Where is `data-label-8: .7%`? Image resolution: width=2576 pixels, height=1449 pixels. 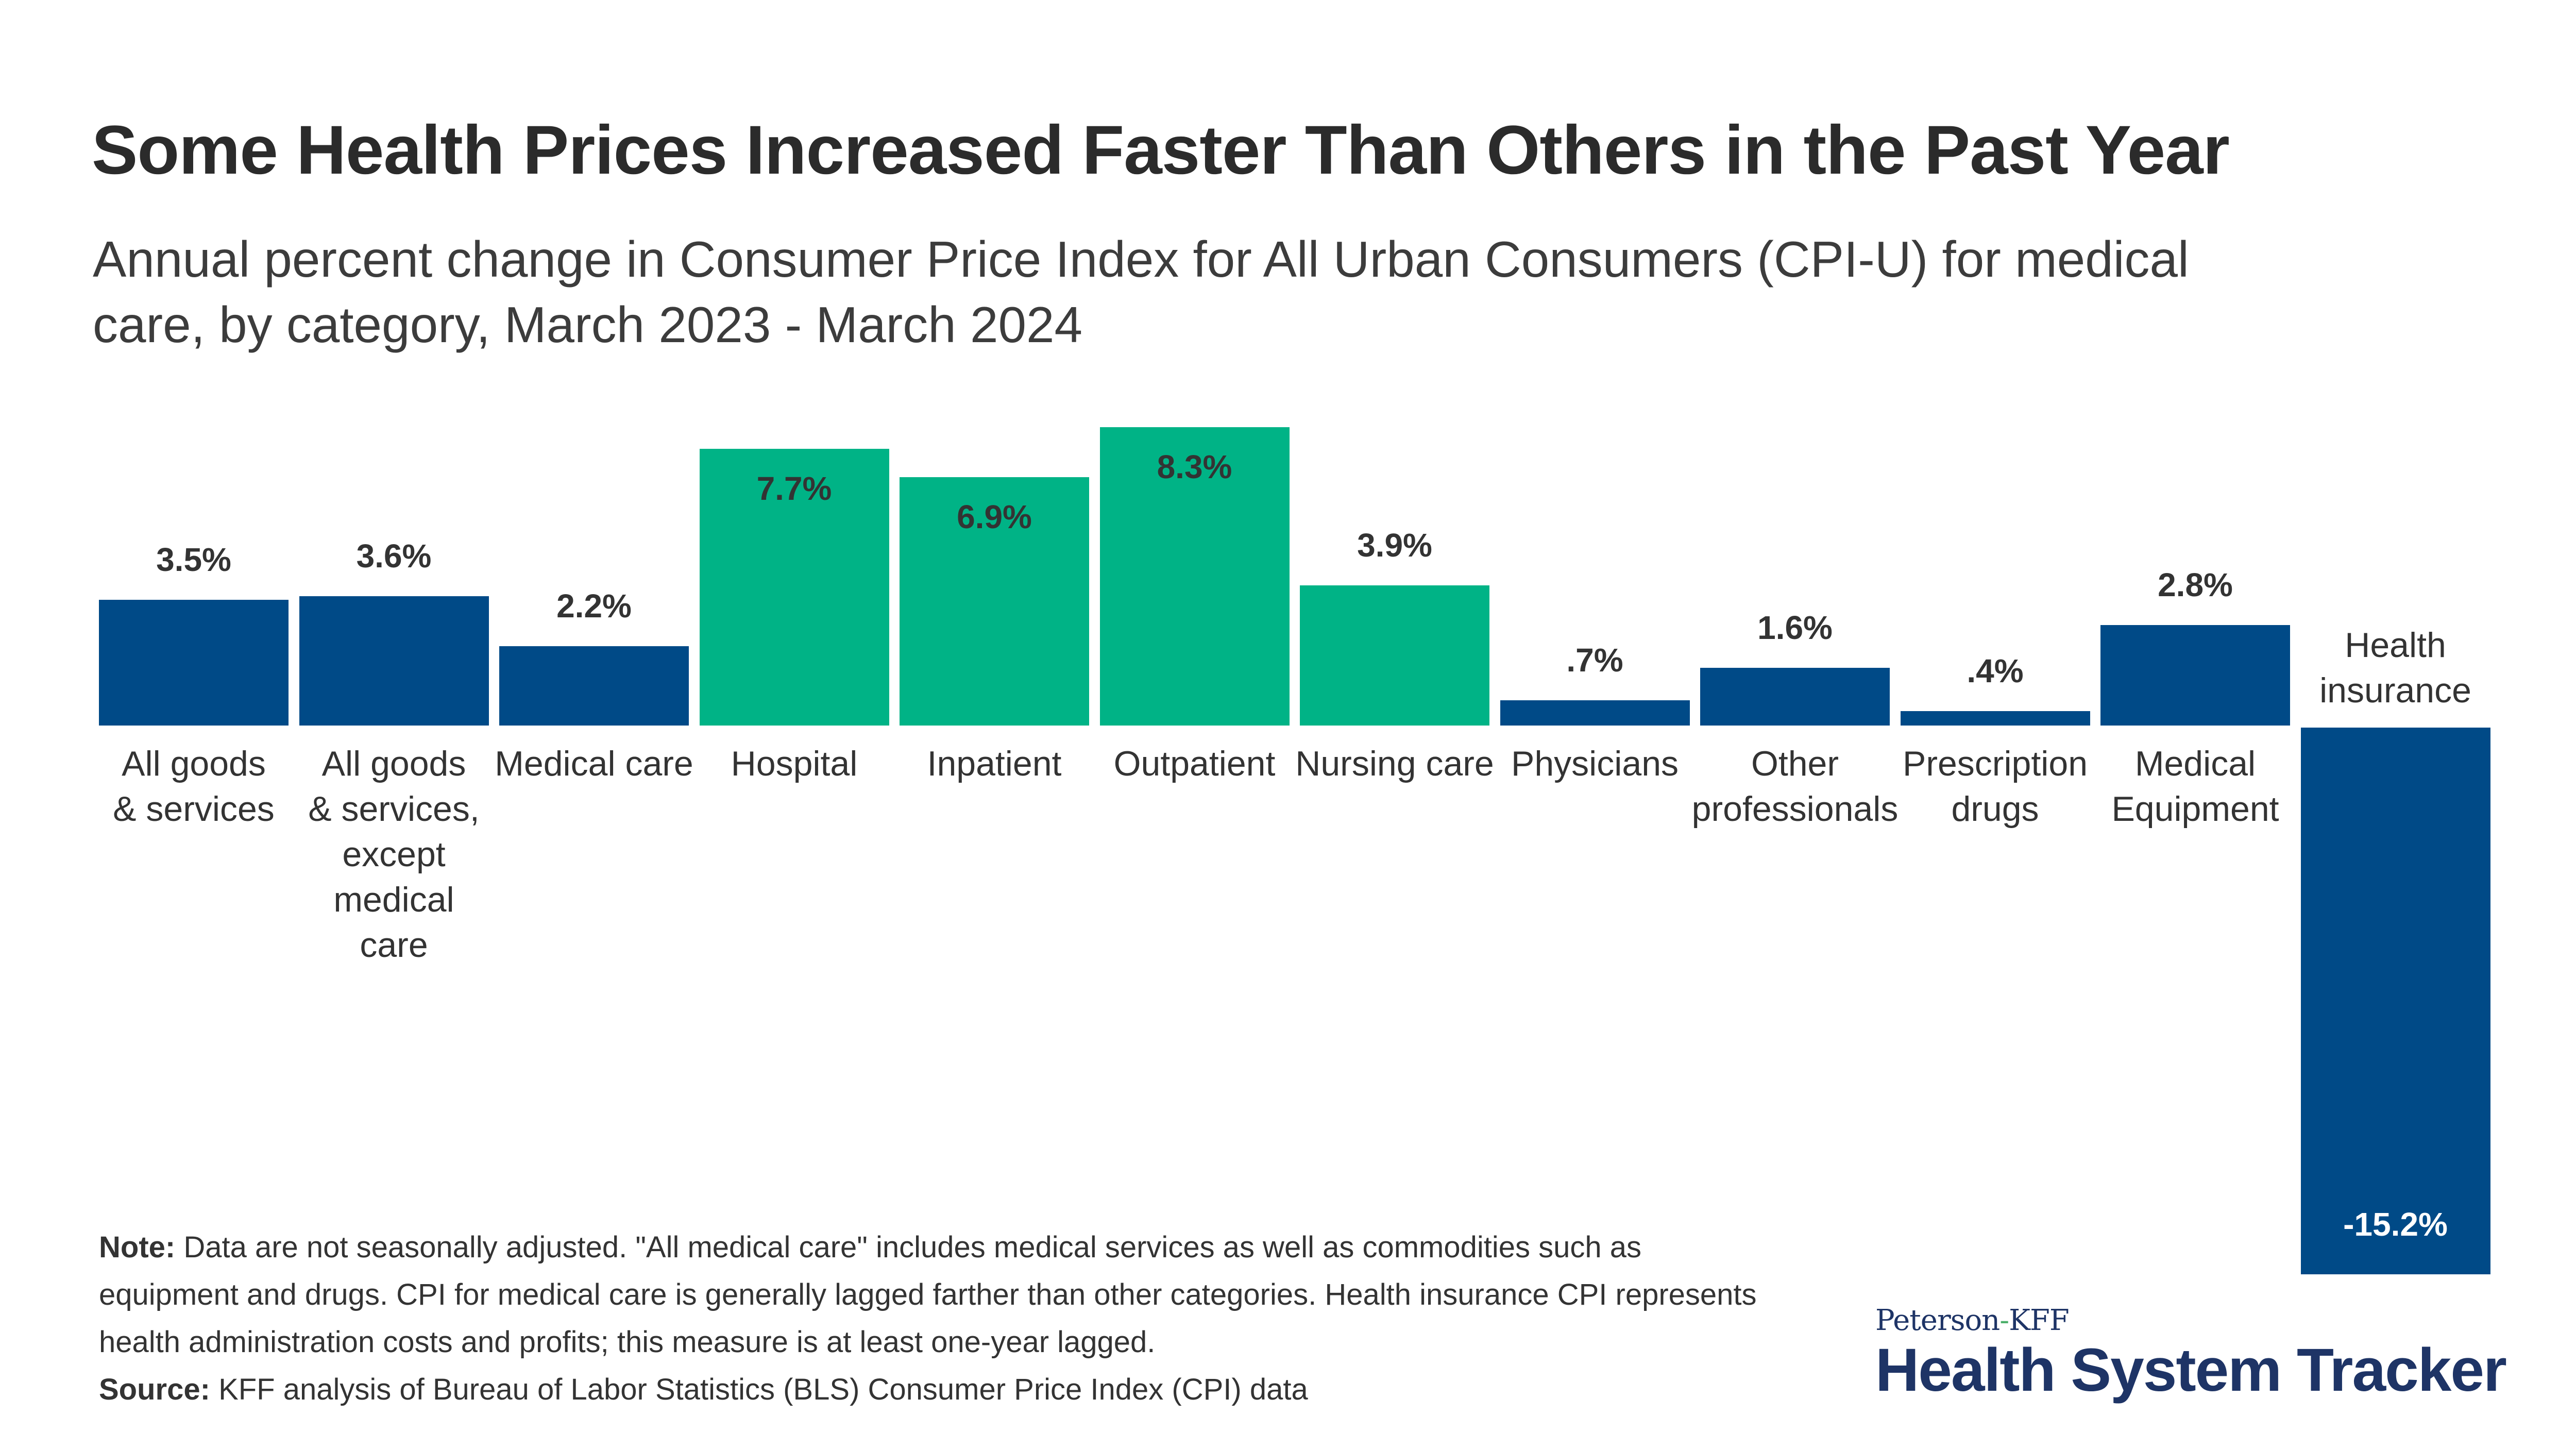 data-label-8: .7% is located at coordinates (1594, 660).